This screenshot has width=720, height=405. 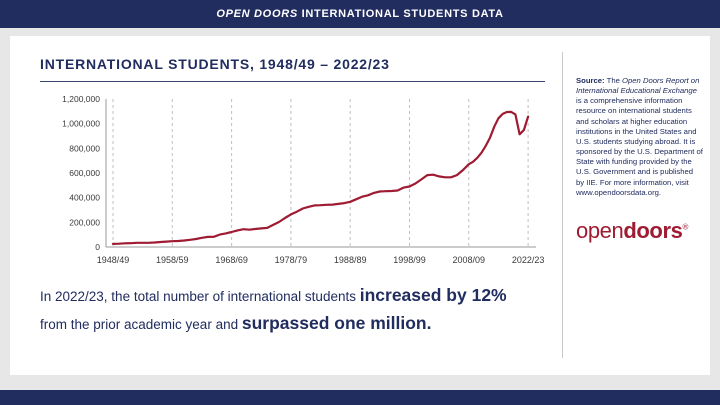 What do you see at coordinates (292, 81) in the screenshot?
I see `title-divider` at bounding box center [292, 81].